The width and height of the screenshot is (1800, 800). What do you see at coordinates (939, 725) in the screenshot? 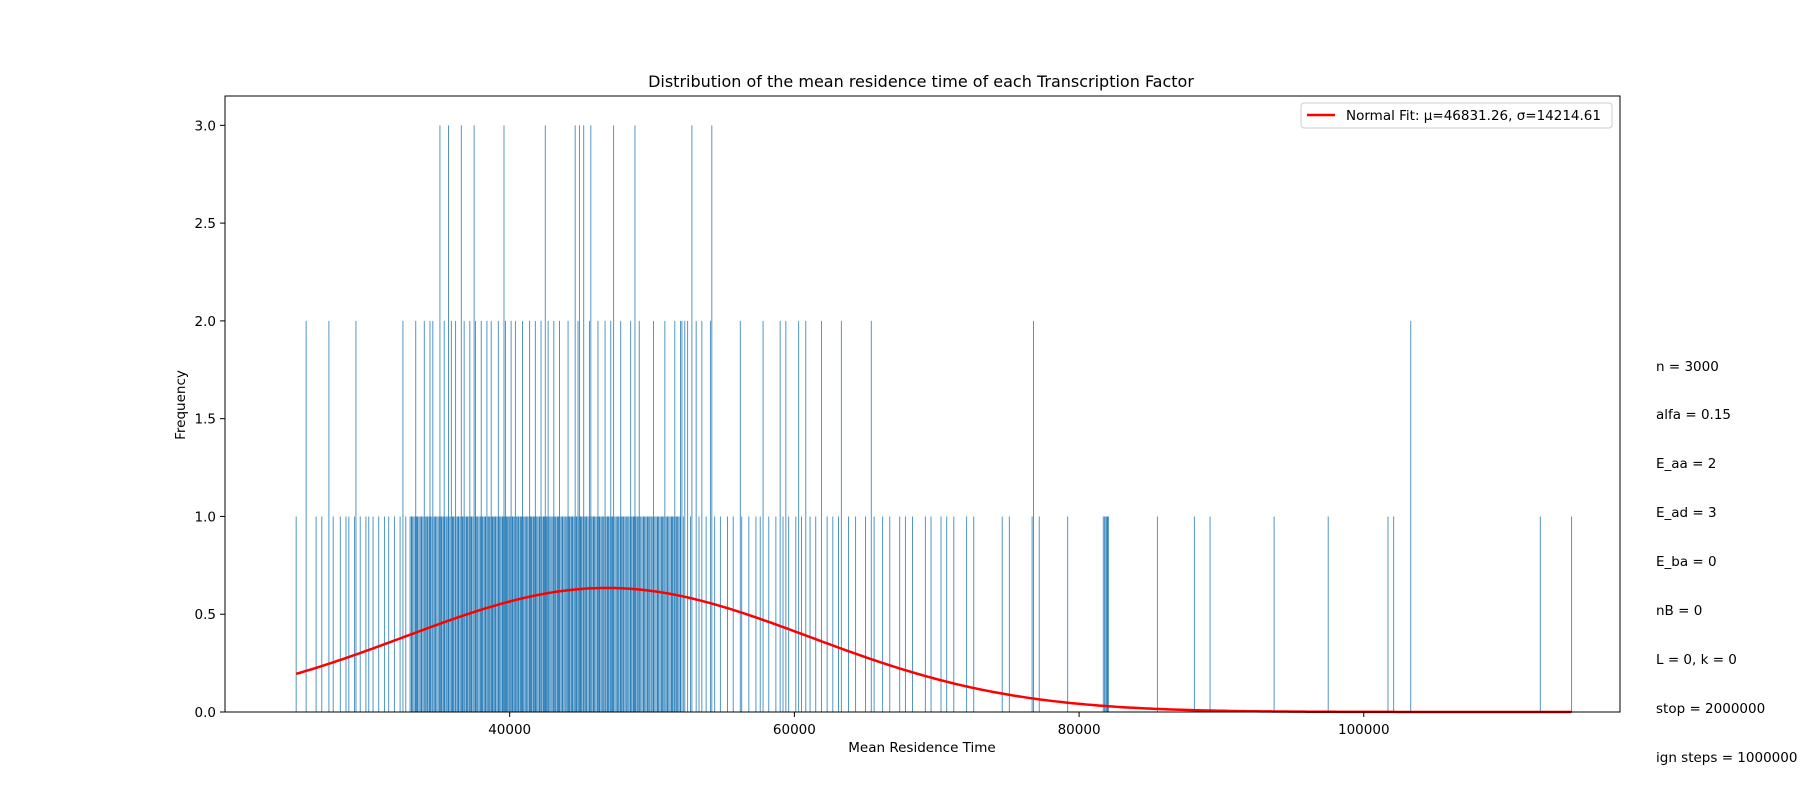
I see `x-axis-ticks: 40000 60000 80000 100000` at bounding box center [939, 725].